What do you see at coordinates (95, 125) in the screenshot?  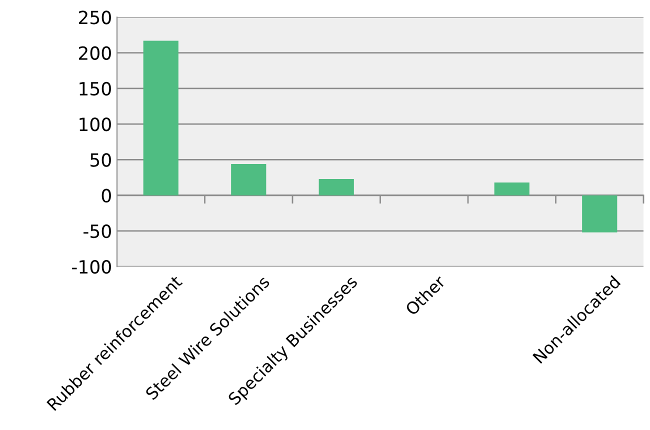 I see `y-tick-label: 100` at bounding box center [95, 125].